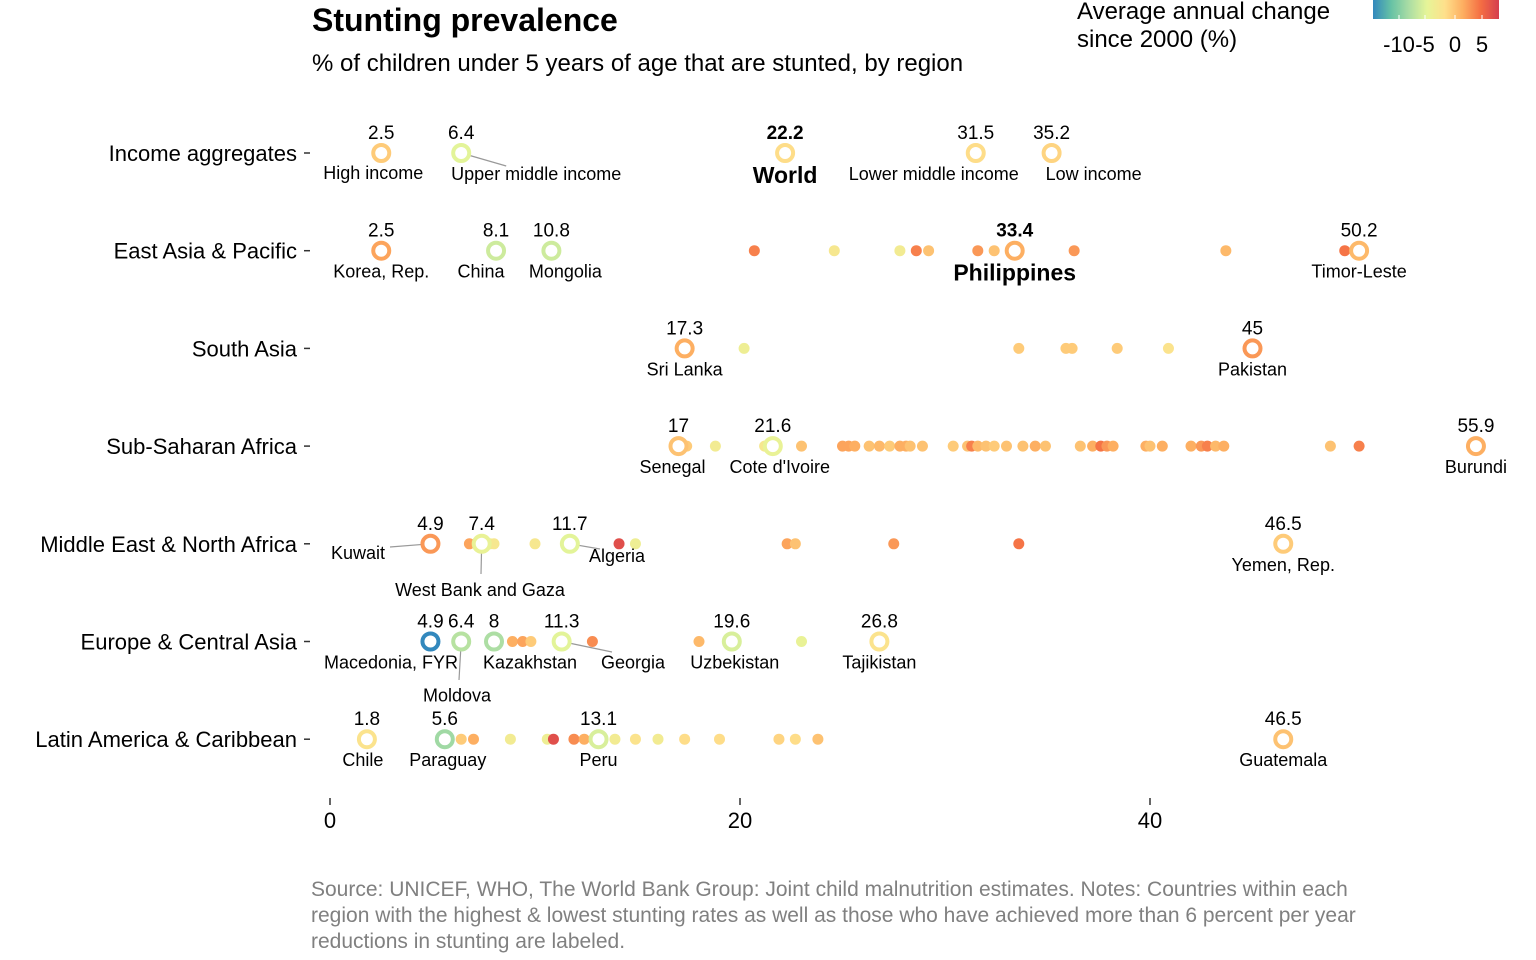 This screenshot has height=960, width=1536. What do you see at coordinates (205, 251) in the screenshot?
I see `y-tick-label-east-asia-pacific: East Asia & Pacific` at bounding box center [205, 251].